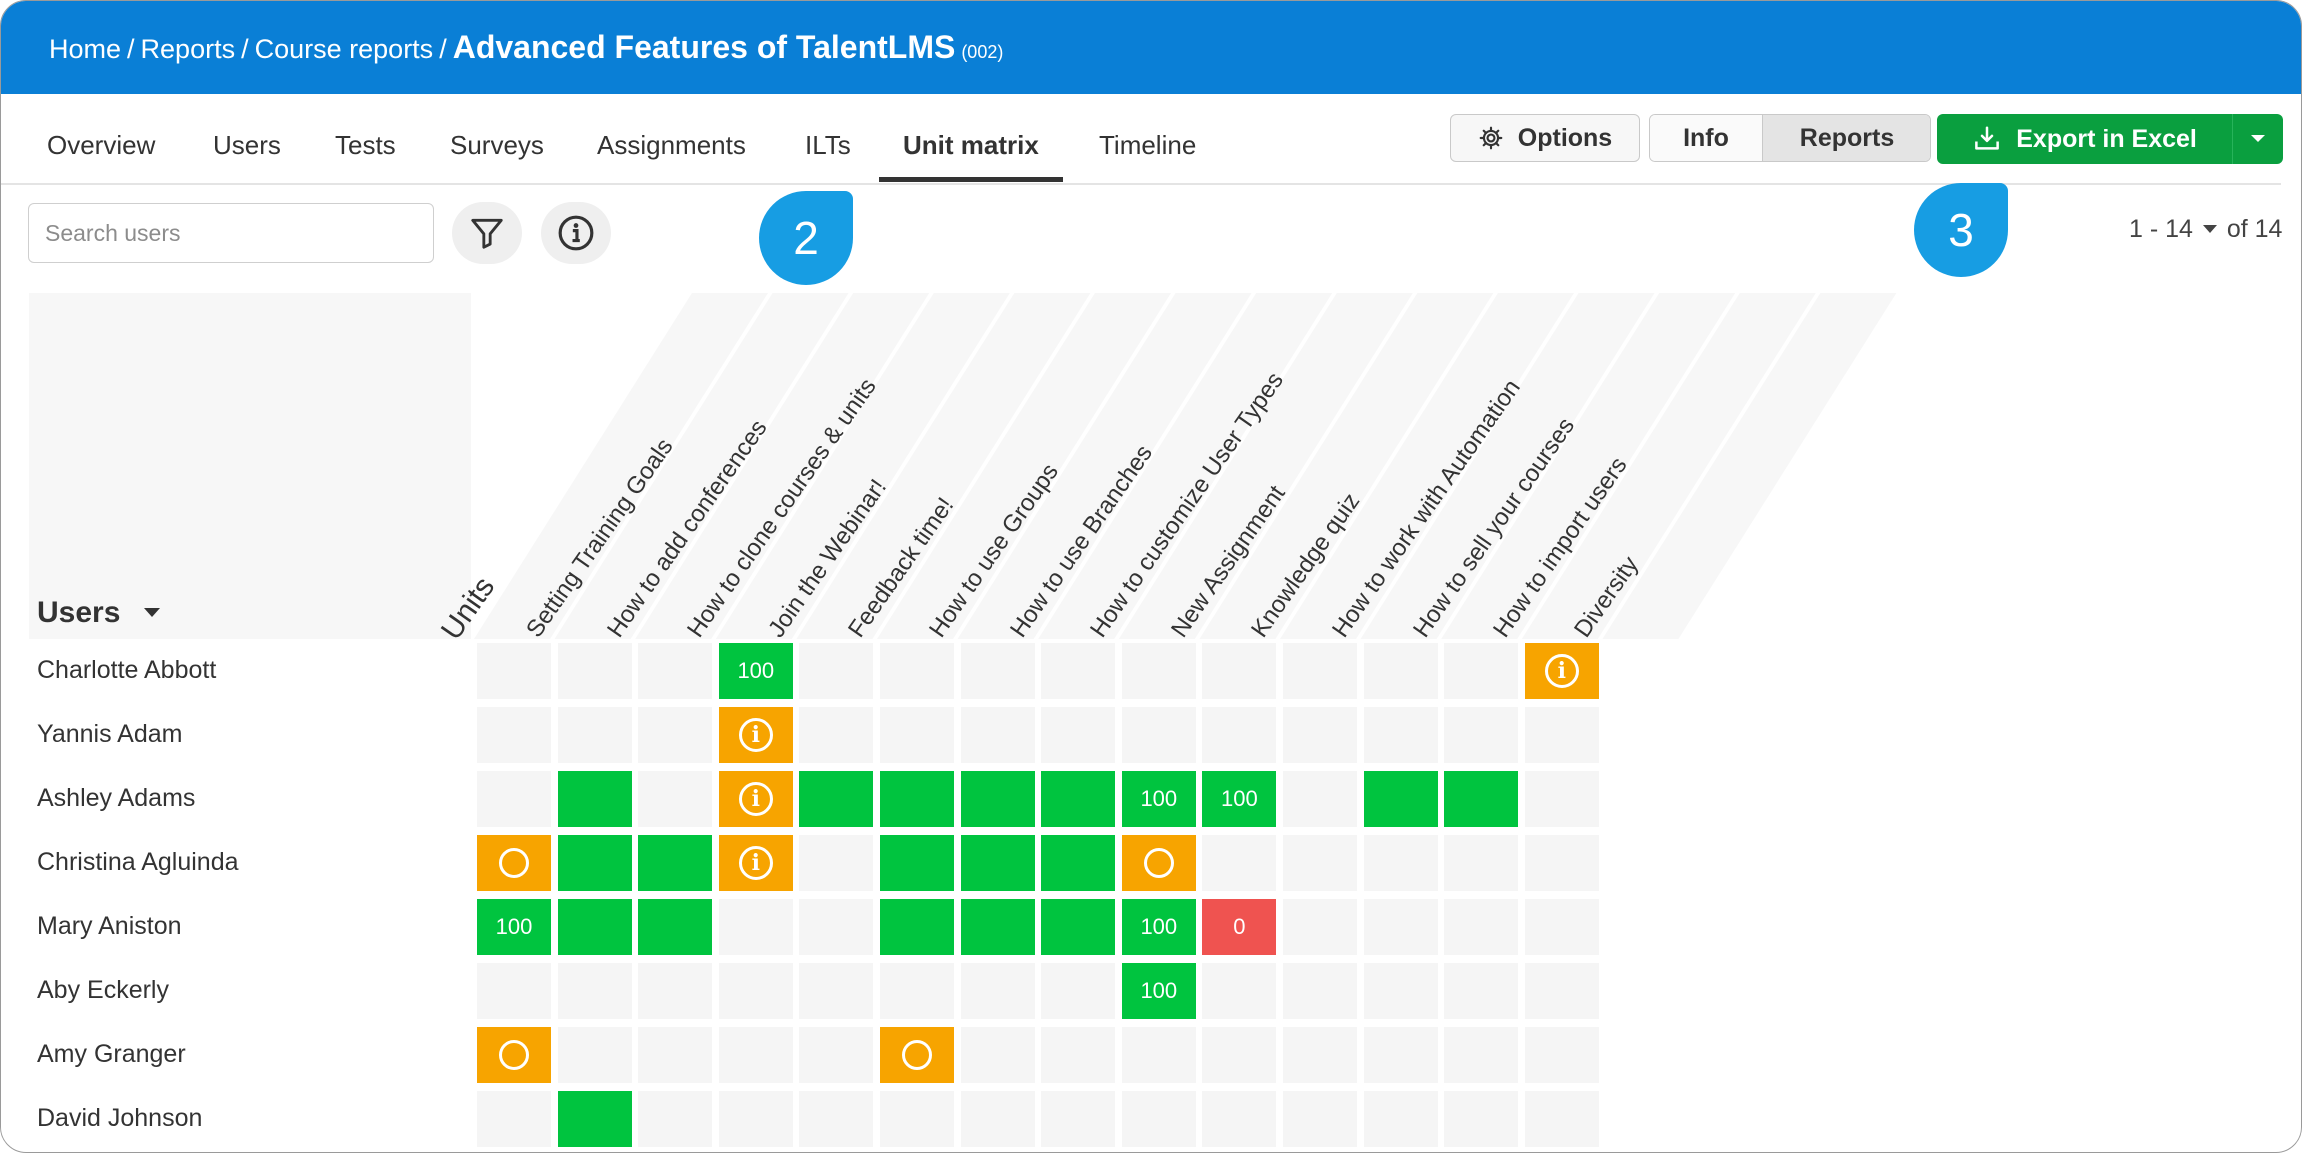 This screenshot has height=1153, width=2302. I want to click on users-sort-header: Users, so click(99, 613).